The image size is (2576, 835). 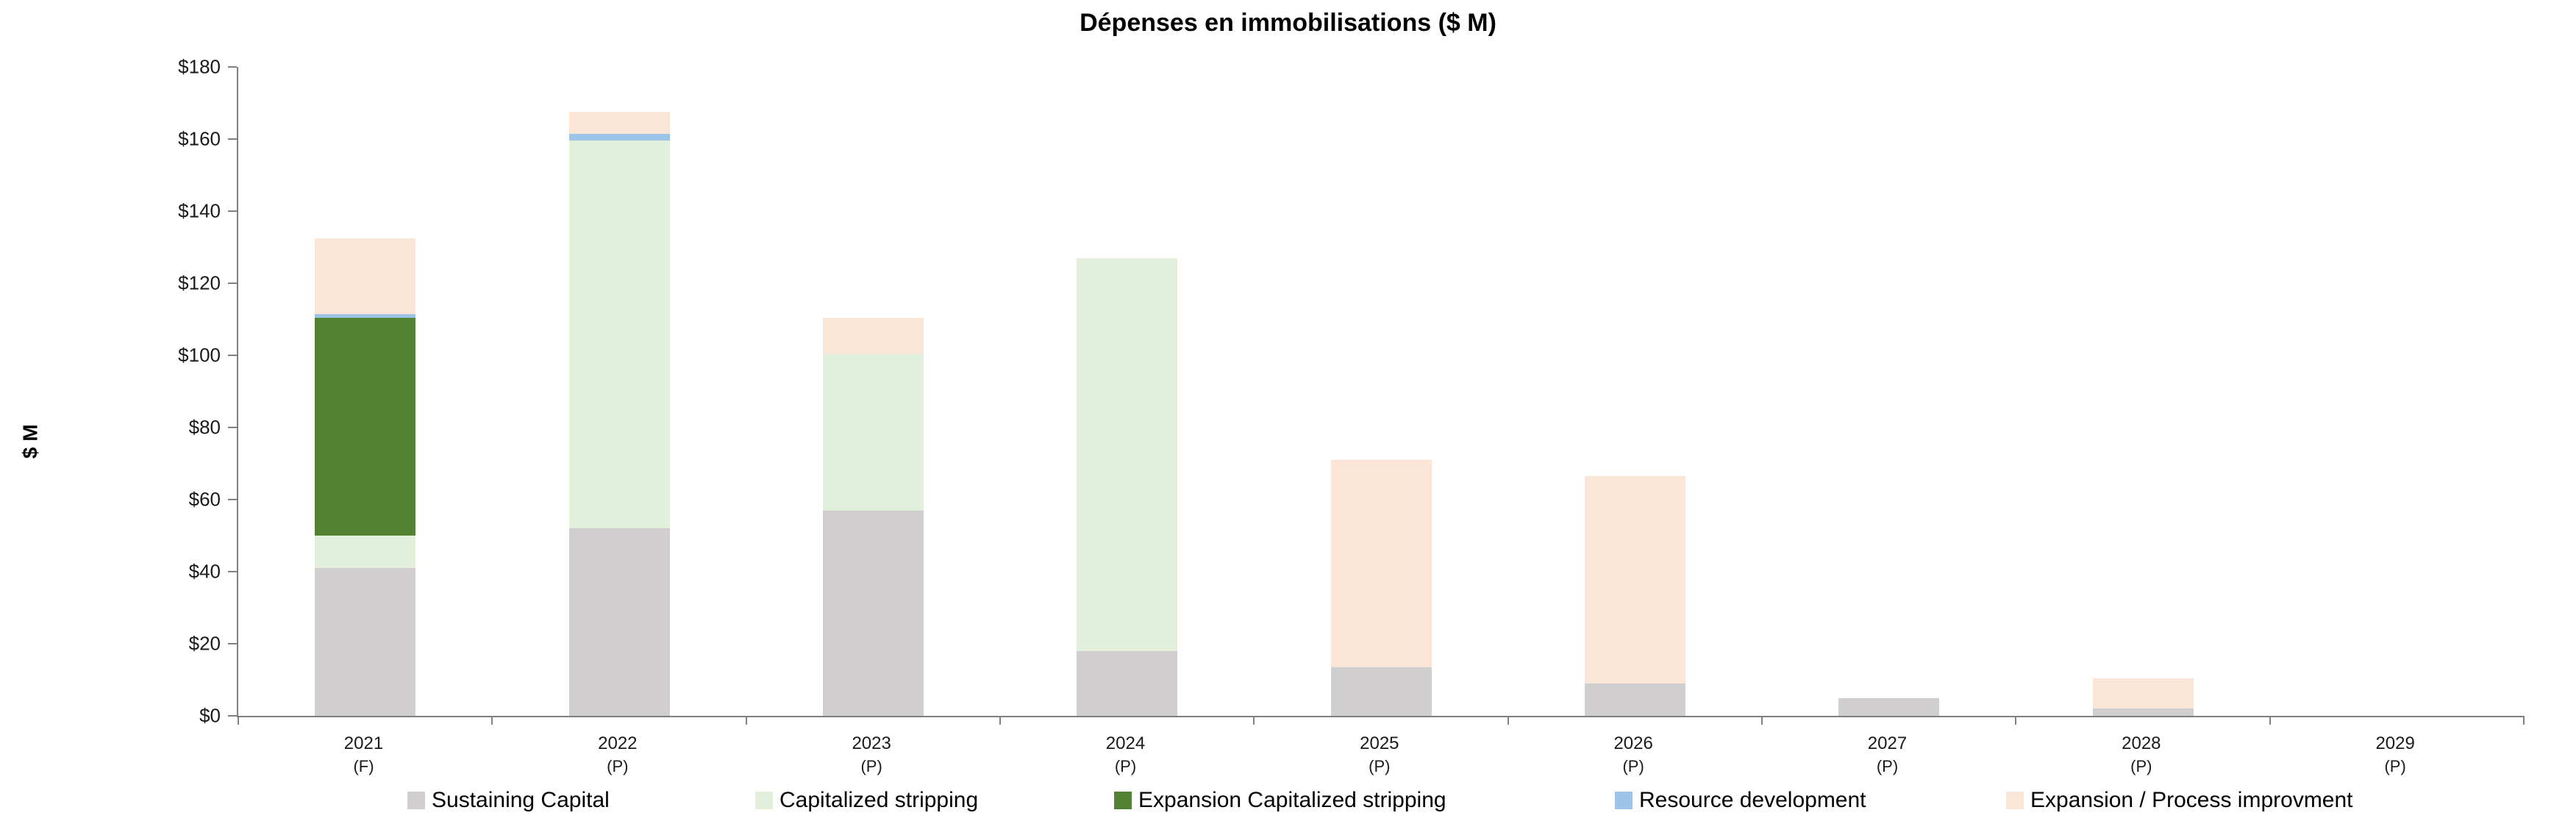 I want to click on bar-segment-2022-expansion-process-improvment, so click(x=619, y=123).